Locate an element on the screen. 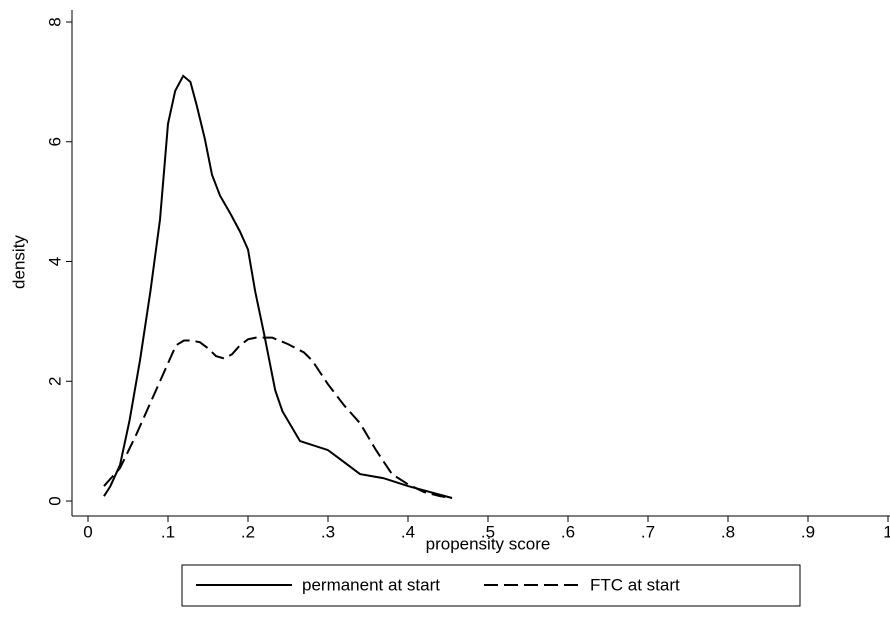 Image resolution: width=890 pixels, height=638 pixels. x-tick-label: .5 is located at coordinates (488, 531).